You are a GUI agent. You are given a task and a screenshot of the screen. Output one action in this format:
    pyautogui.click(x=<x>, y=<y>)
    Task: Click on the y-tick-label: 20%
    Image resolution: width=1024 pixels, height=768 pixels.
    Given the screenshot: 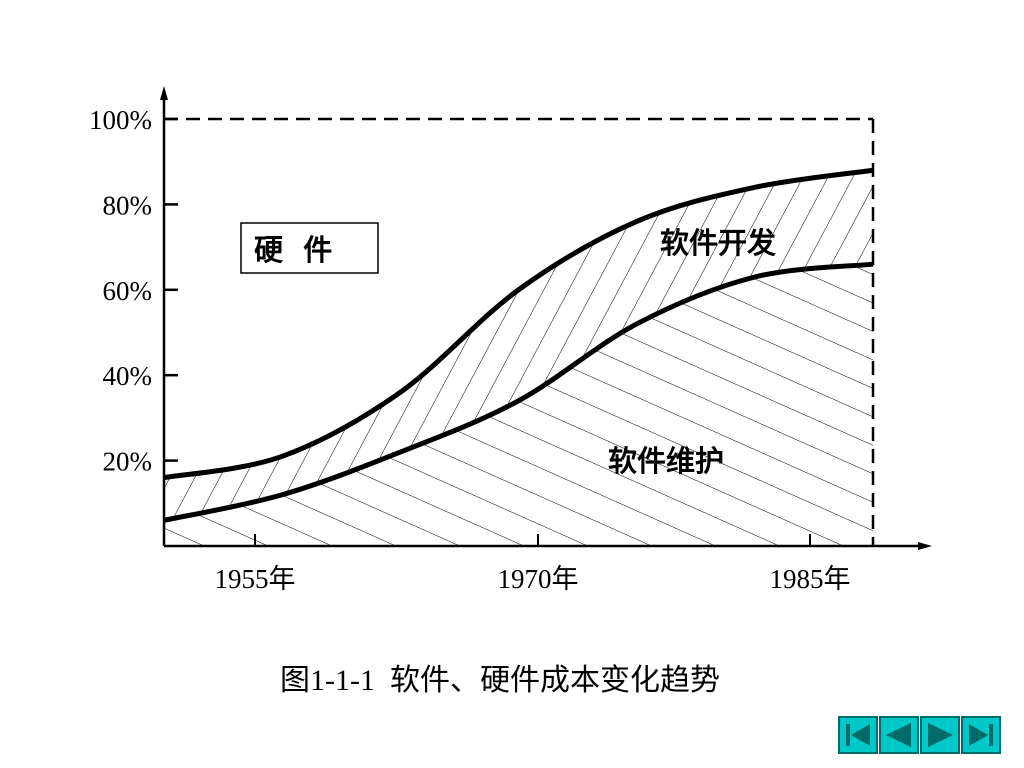 What is the action you would take?
    pyautogui.click(x=128, y=462)
    